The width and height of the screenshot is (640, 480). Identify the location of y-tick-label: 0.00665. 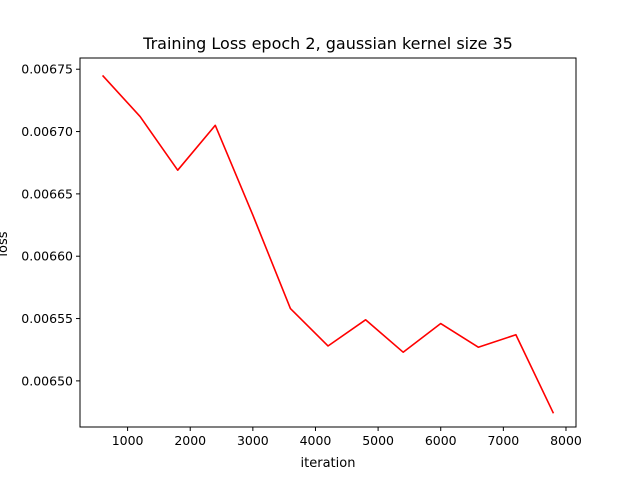
(47, 193).